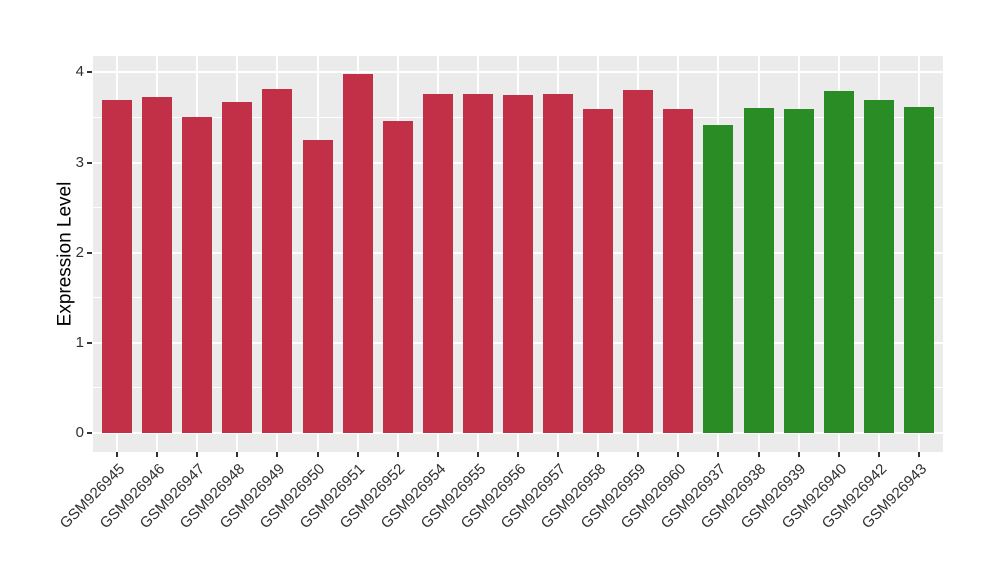 The image size is (1000, 580). Describe the element at coordinates (79, 252) in the screenshot. I see `y-tick-label: 2` at that location.